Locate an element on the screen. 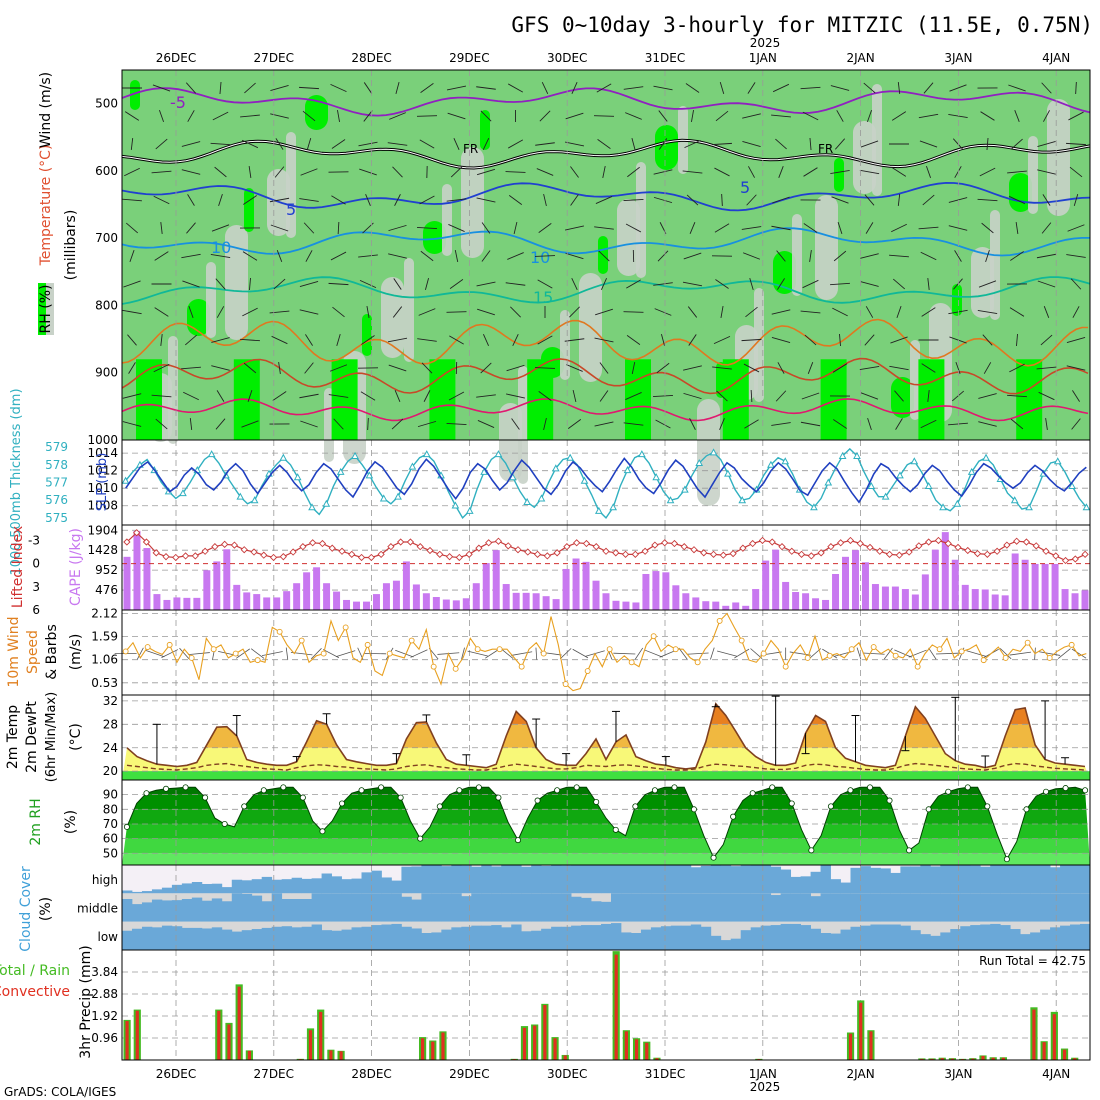 Image resolution: width=1100 pixels, height=1100 pixels. date-label-bottom: 31DEC is located at coordinates (665, 1074).